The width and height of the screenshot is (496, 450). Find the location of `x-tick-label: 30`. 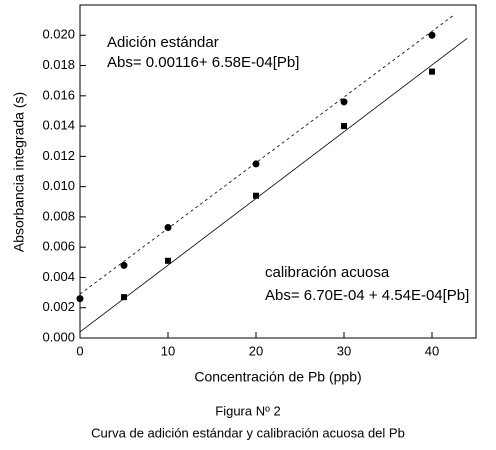

x-tick-label: 30 is located at coordinates (344, 350).